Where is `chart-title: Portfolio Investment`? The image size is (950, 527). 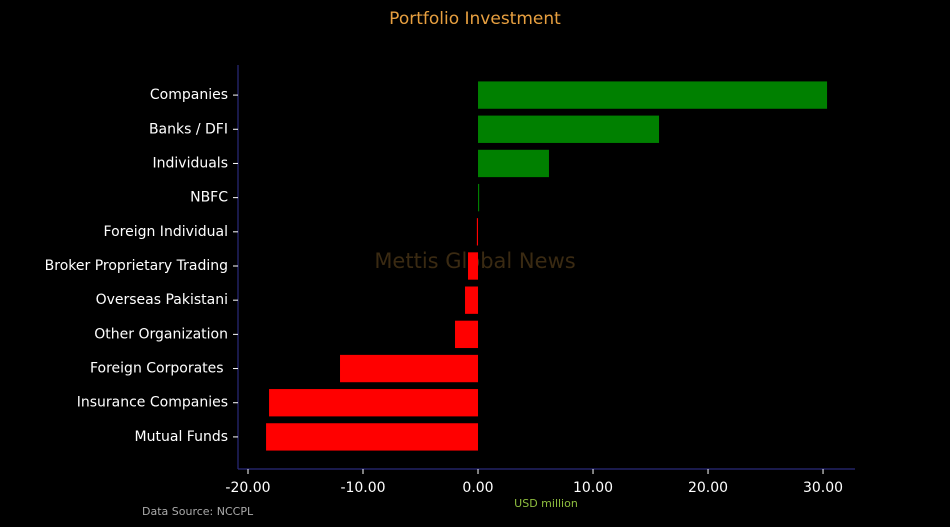
chart-title: Portfolio Investment is located at coordinates (475, 19).